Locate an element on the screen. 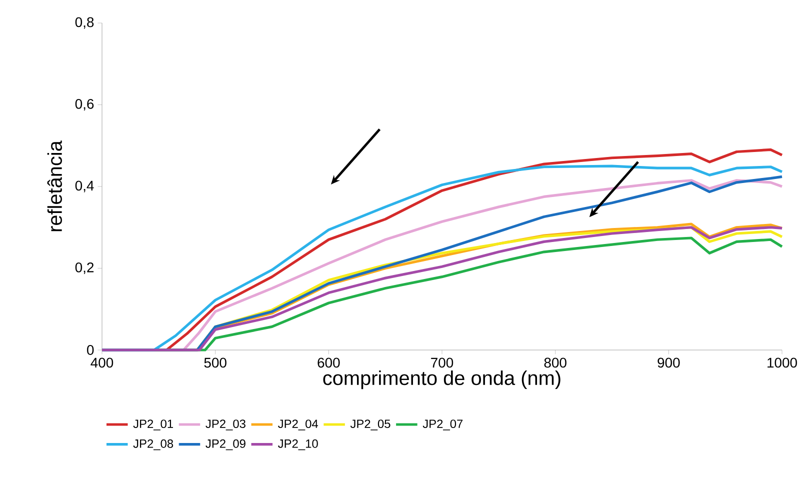 This screenshot has width=807, height=489. y-tick-label: 0,4 is located at coordinates (84, 186).